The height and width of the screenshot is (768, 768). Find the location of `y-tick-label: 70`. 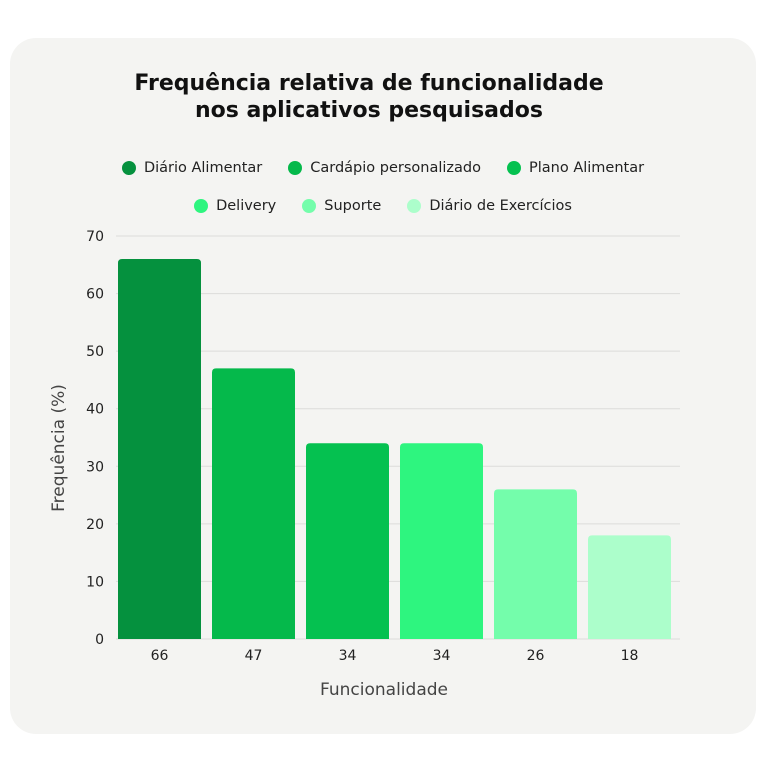

y-tick-label: 70 is located at coordinates (95, 237).